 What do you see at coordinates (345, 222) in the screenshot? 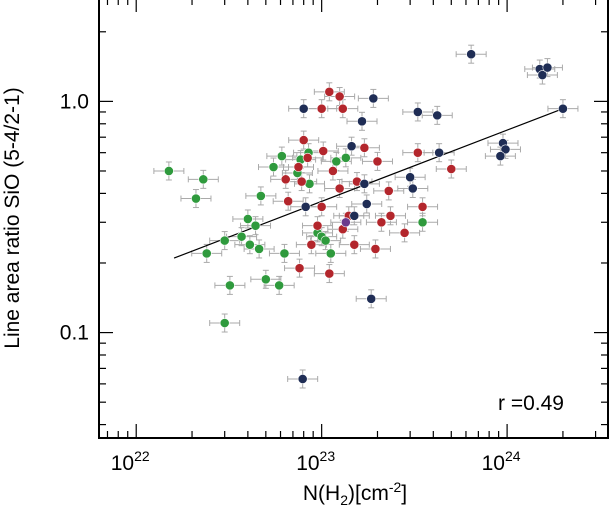
I see `data-point-purple` at bounding box center [345, 222].